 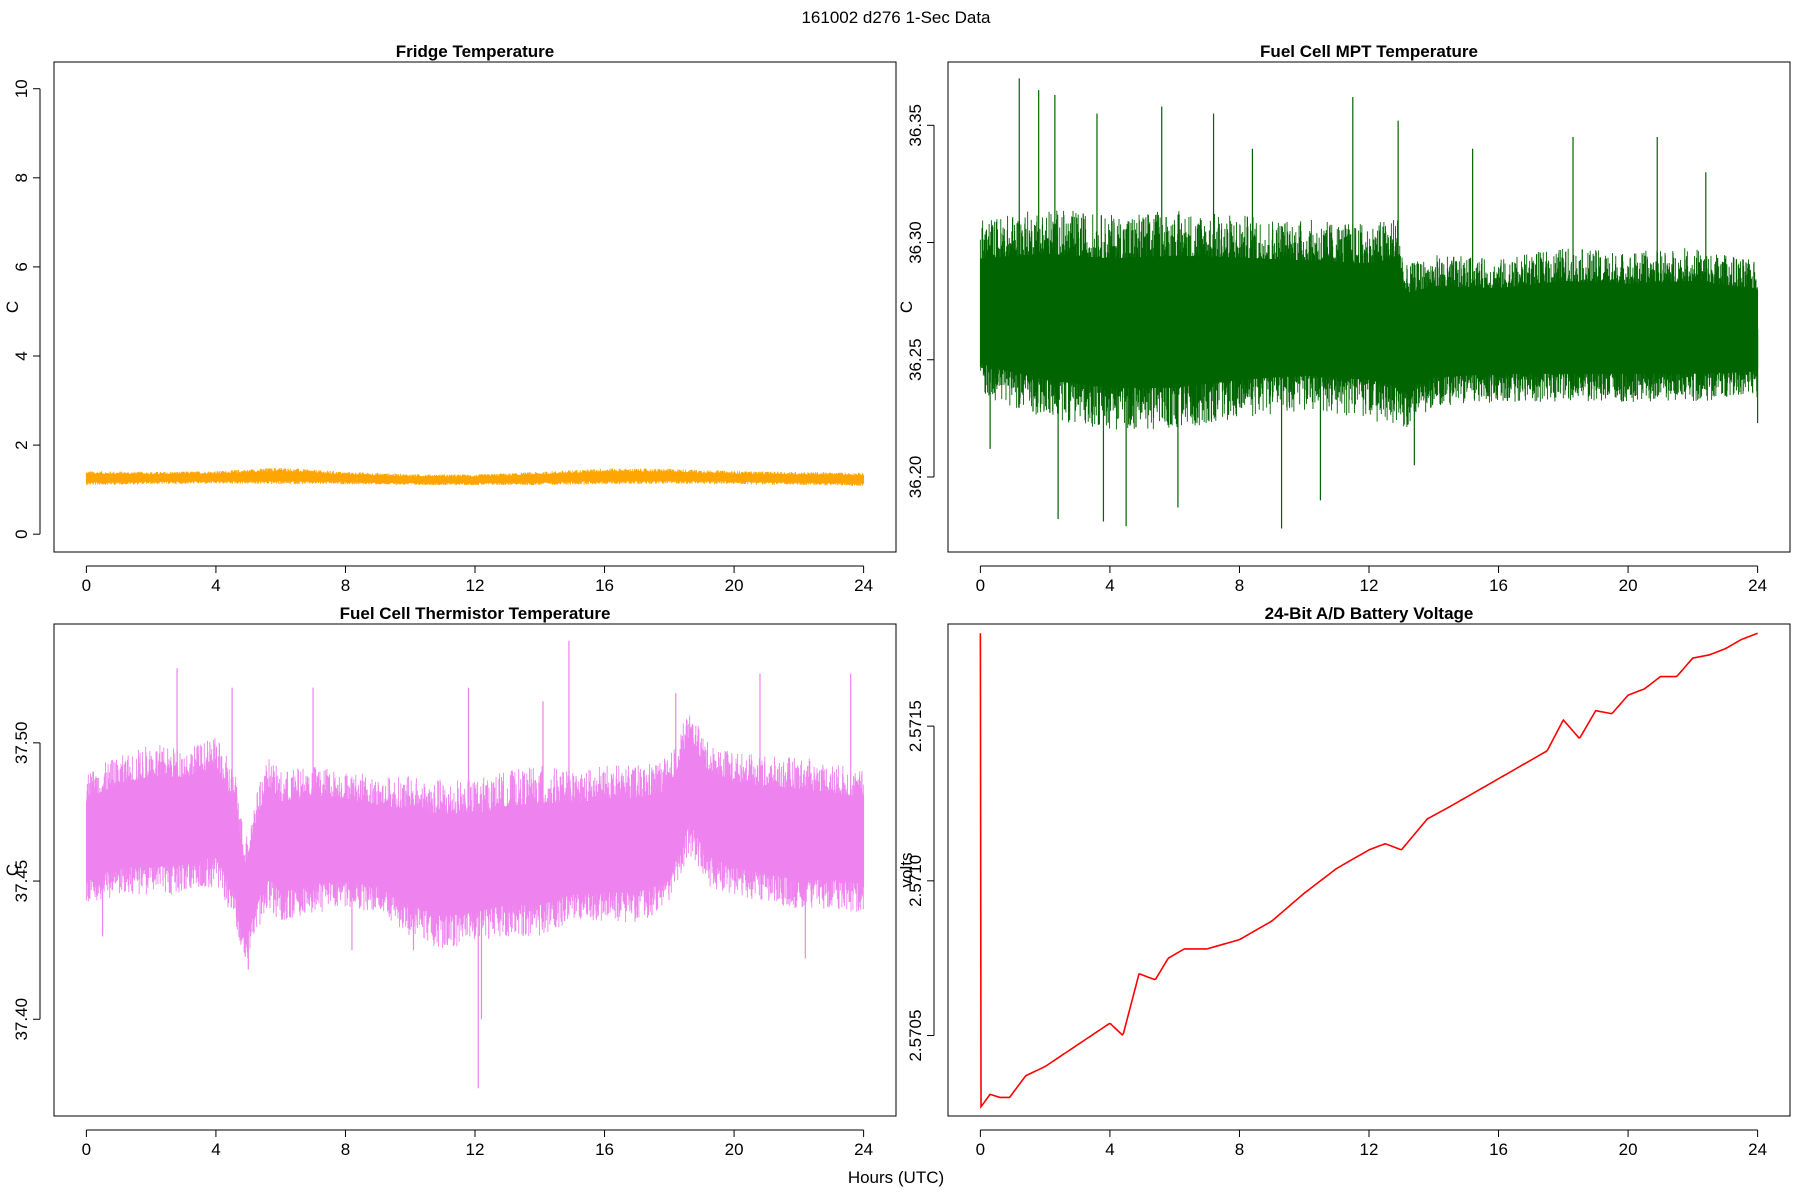 I want to click on y-tick-label: 36.30, so click(x=915, y=242).